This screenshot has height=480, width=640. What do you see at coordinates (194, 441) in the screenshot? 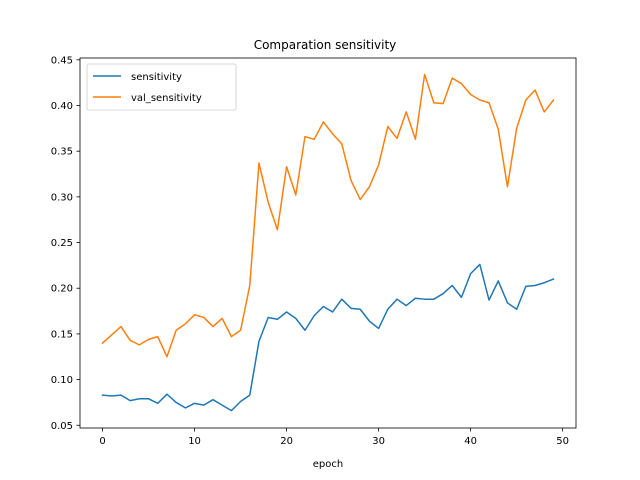
I see `x-tick-label: 10` at bounding box center [194, 441].